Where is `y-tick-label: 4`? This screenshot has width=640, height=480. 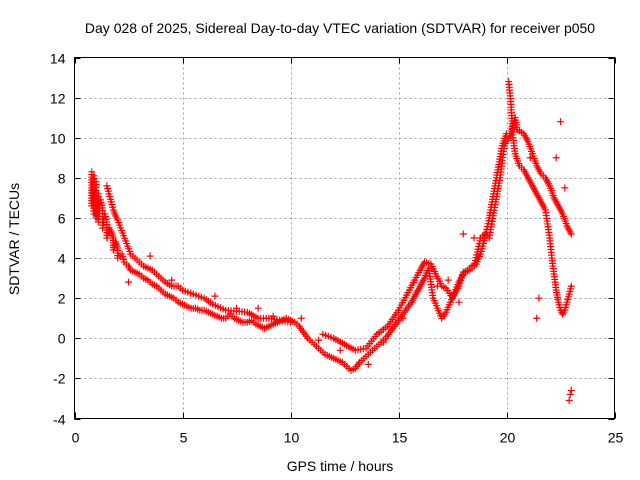 y-tick-label: 4 is located at coordinates (62, 259).